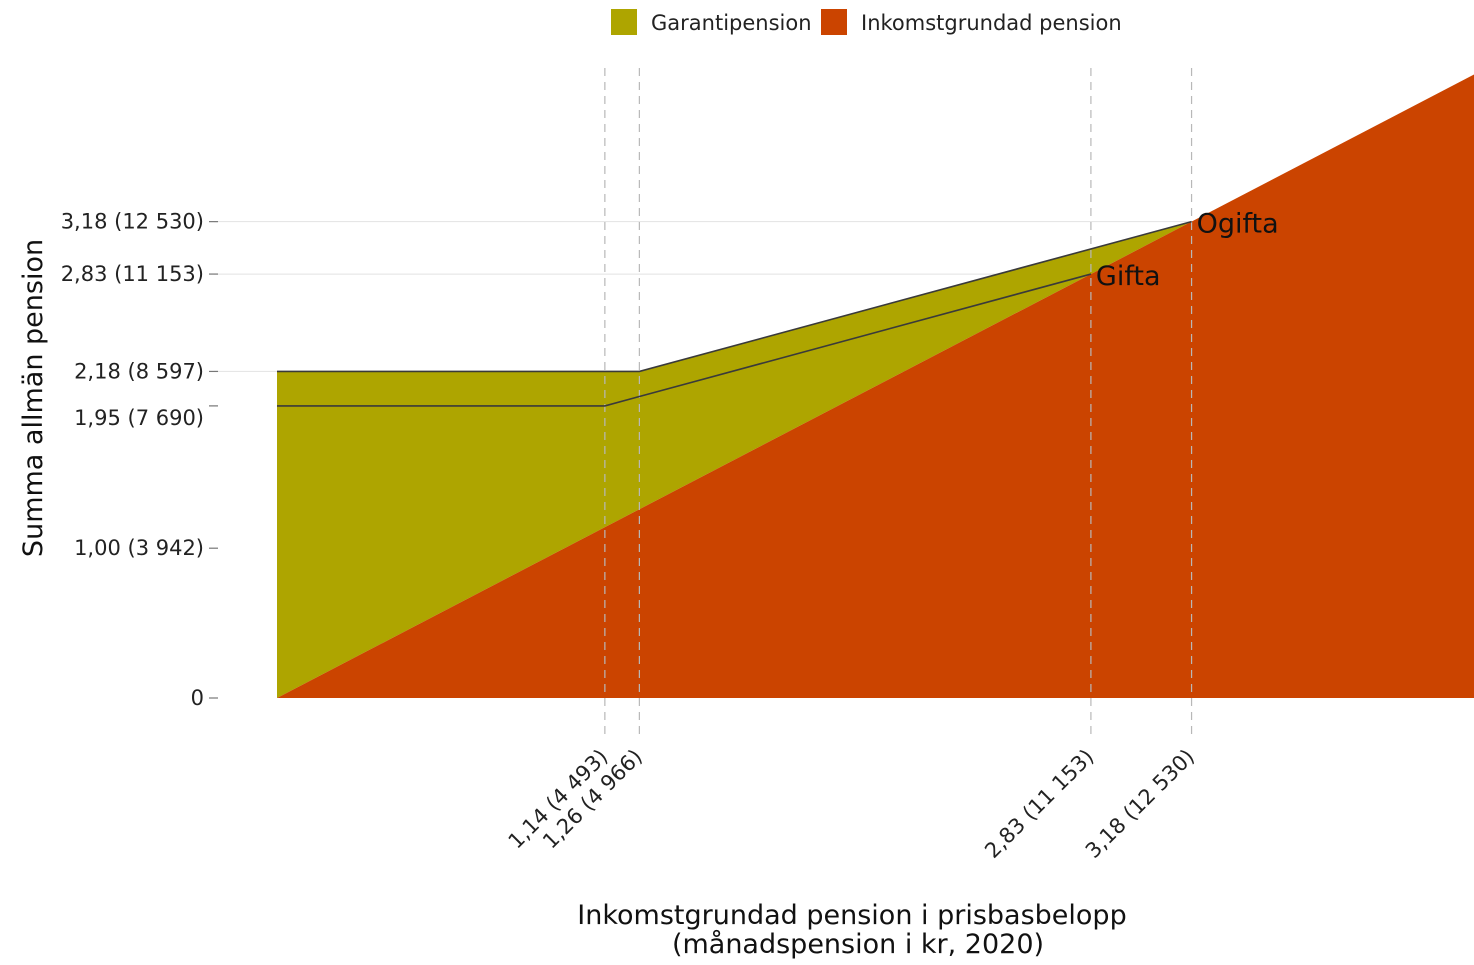 The width and height of the screenshot is (1474, 965). Describe the element at coordinates (624, 22) in the screenshot. I see `legend-swatch-garantipension` at that location.